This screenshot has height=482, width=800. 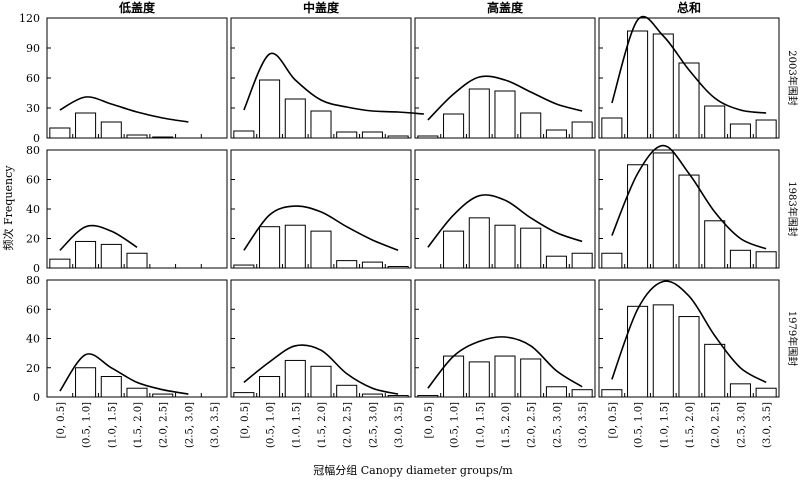 I want to click on panel-r2-c0, so click(x=137, y=338).